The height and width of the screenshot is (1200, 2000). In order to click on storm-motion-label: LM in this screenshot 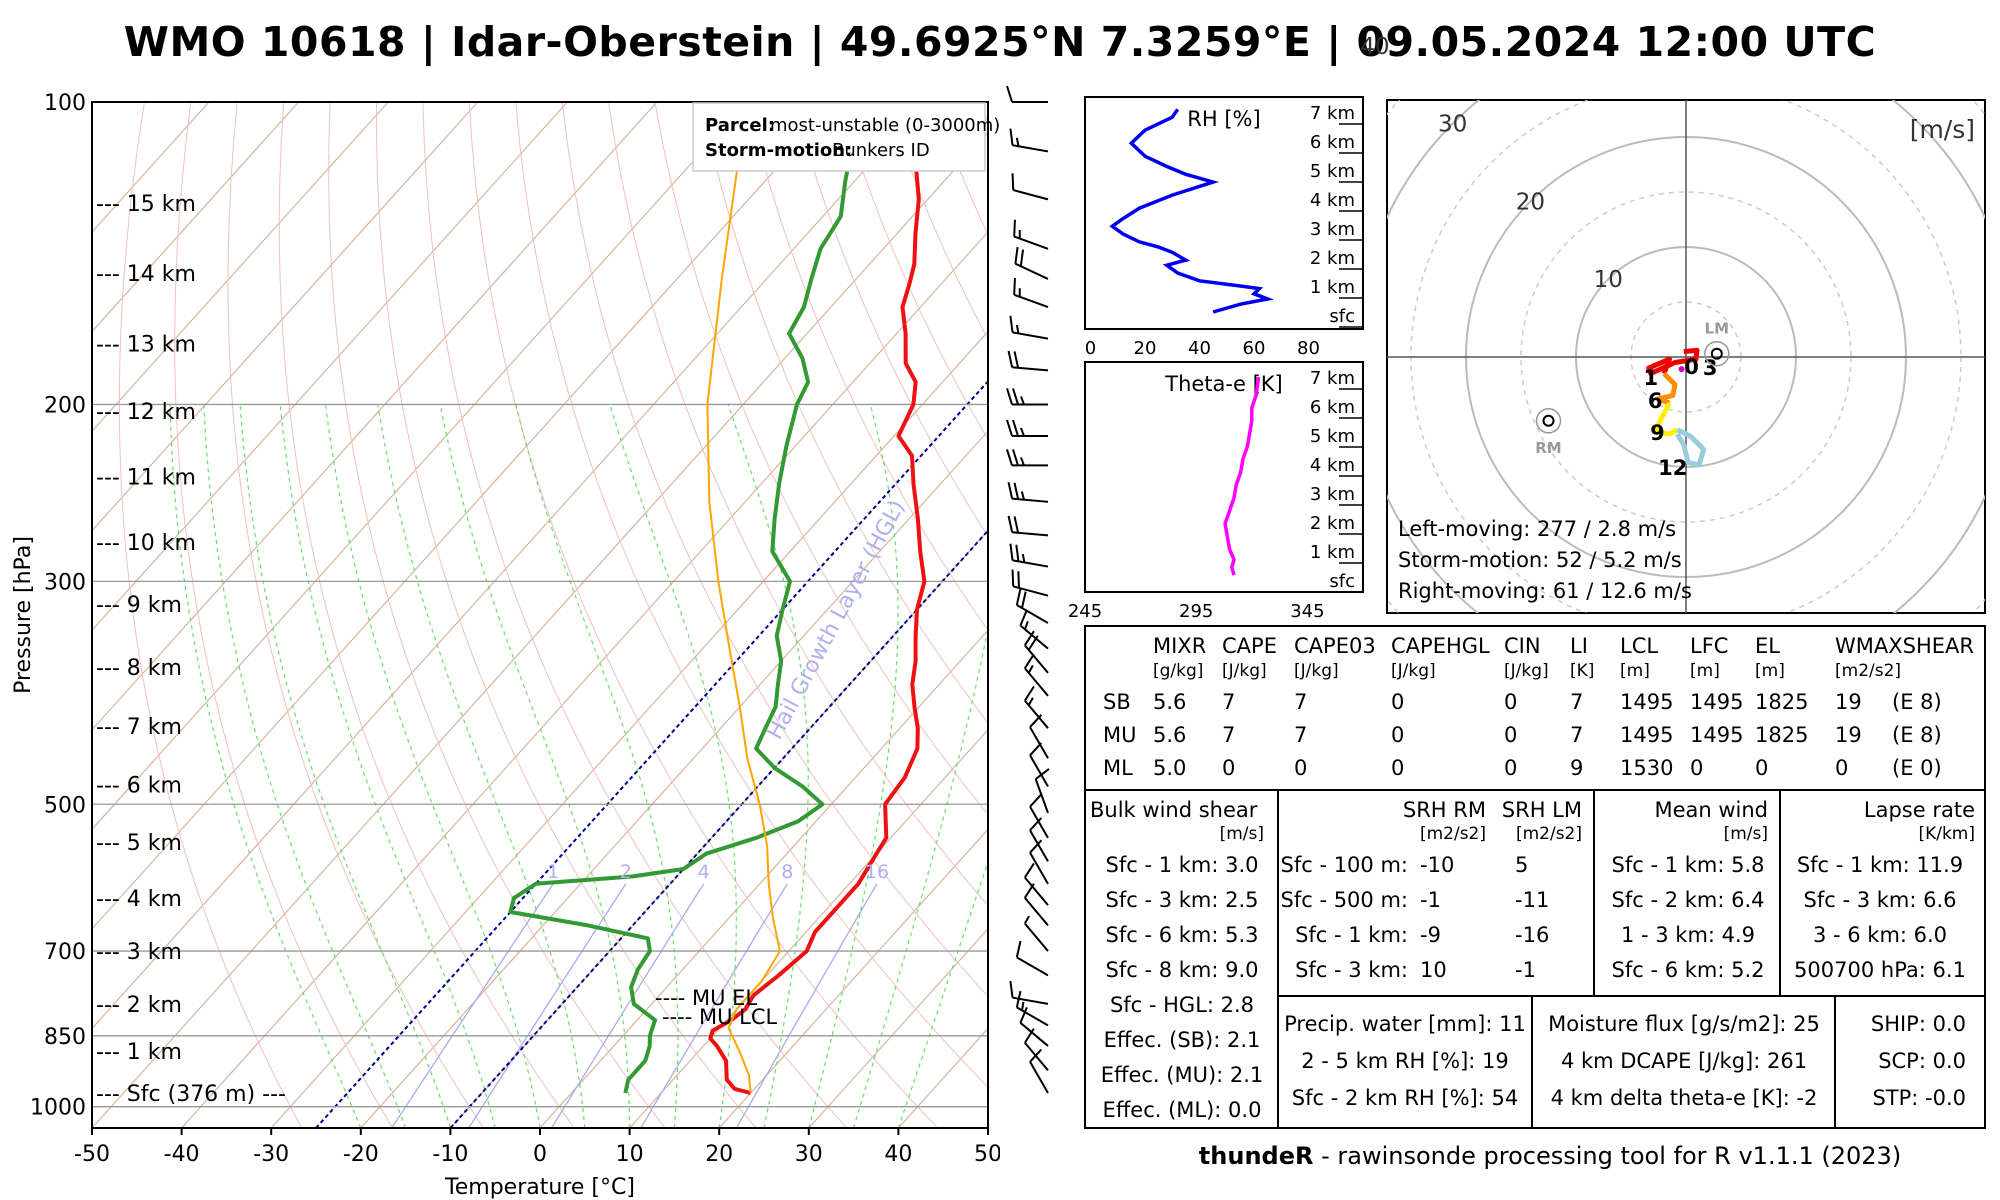, I will do `click(1717, 329)`.